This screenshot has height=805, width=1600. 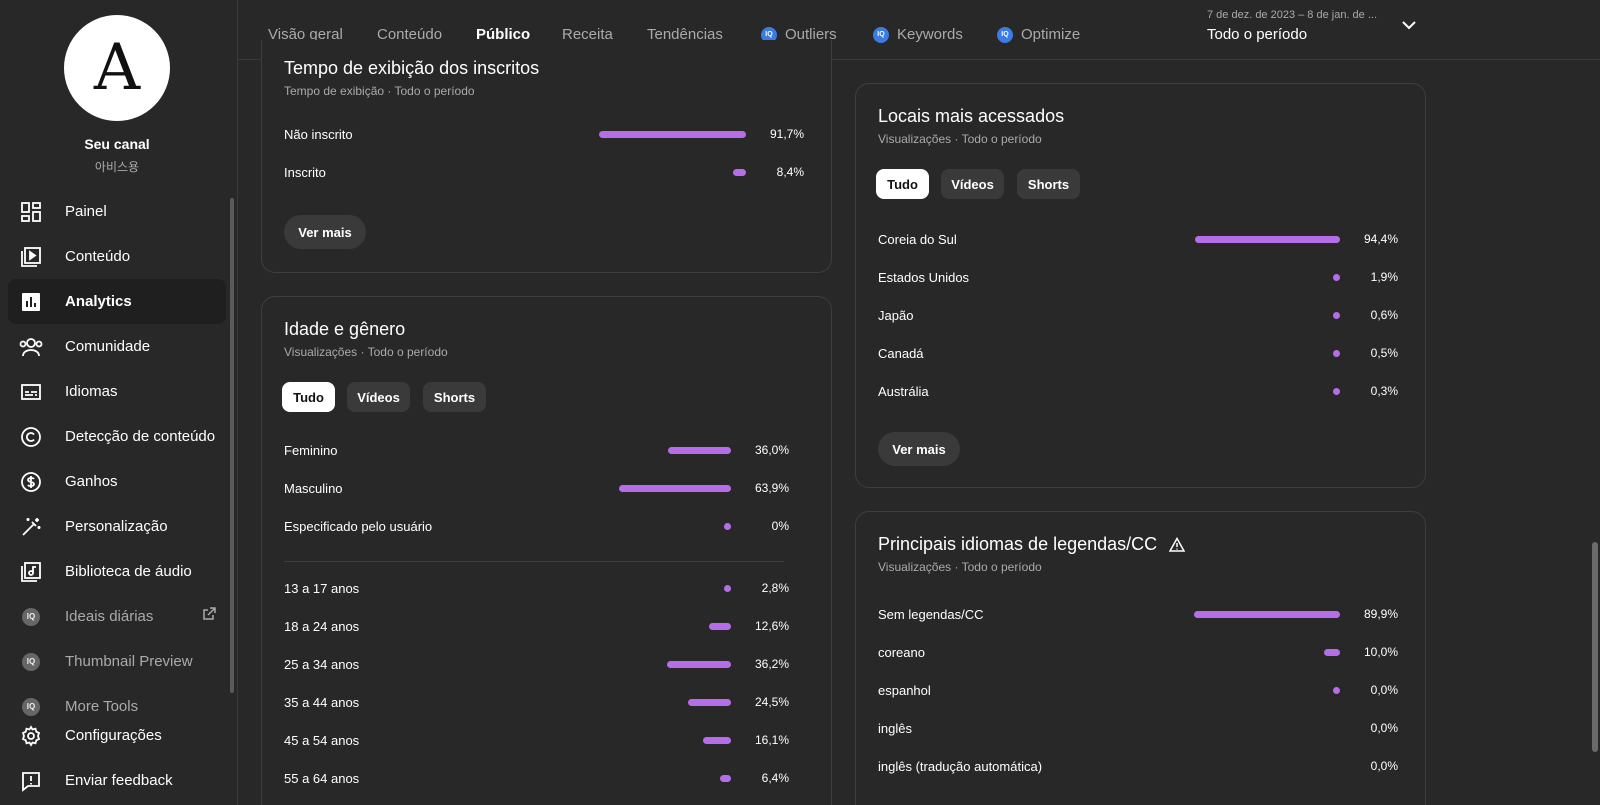 I want to click on sidebar-item-ganhos: Ganhos, so click(x=117, y=481).